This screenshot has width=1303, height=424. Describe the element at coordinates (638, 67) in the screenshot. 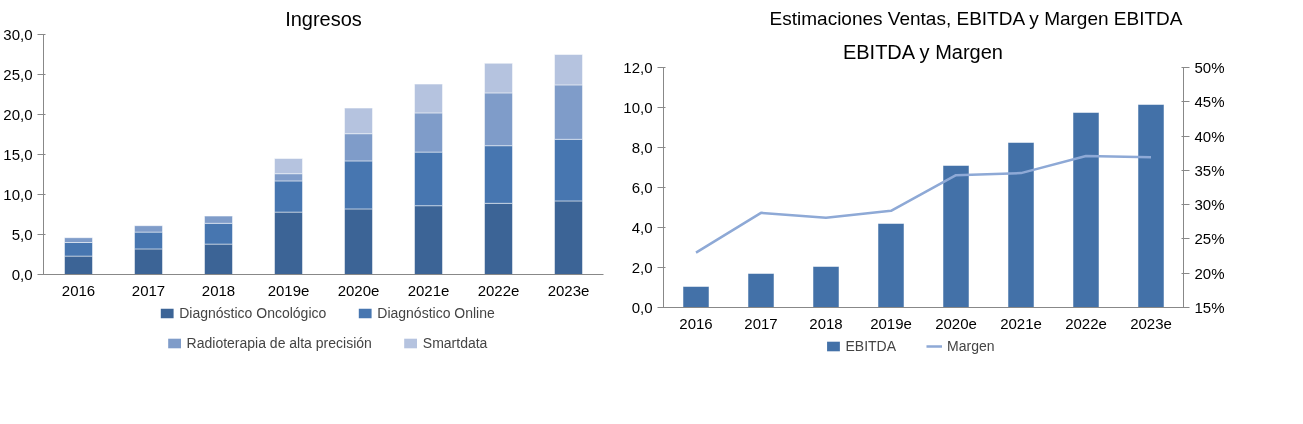

I see `y-tick-label: 12,0` at that location.